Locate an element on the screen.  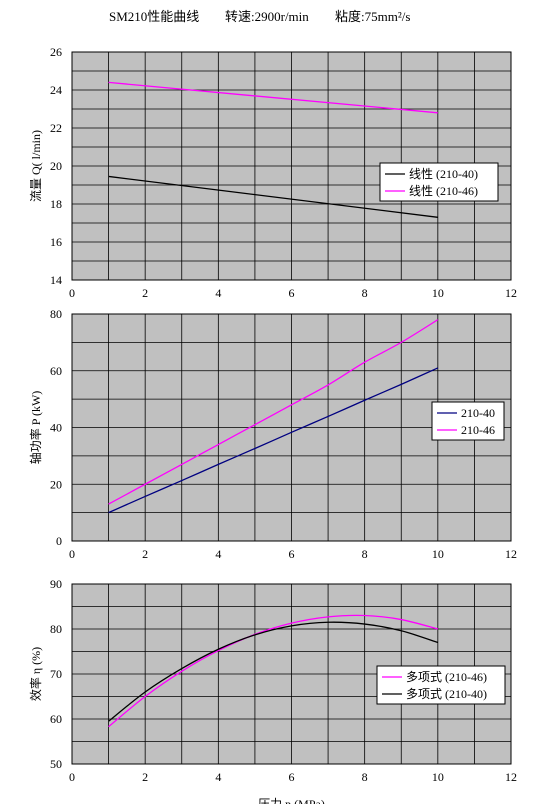
legend-label: 210-46 is located at coordinates (478, 430).